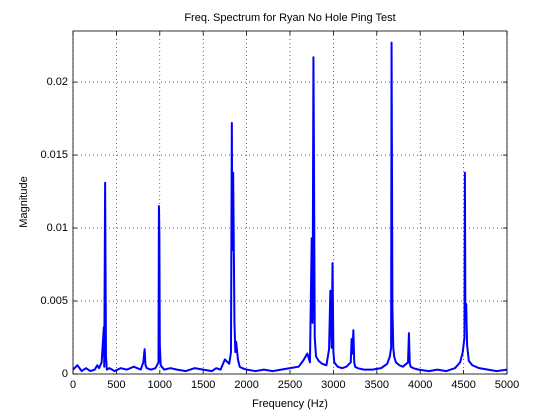 Image resolution: width=560 pixels, height=420 pixels. I want to click on x-tick-label: 2500, so click(290, 385).